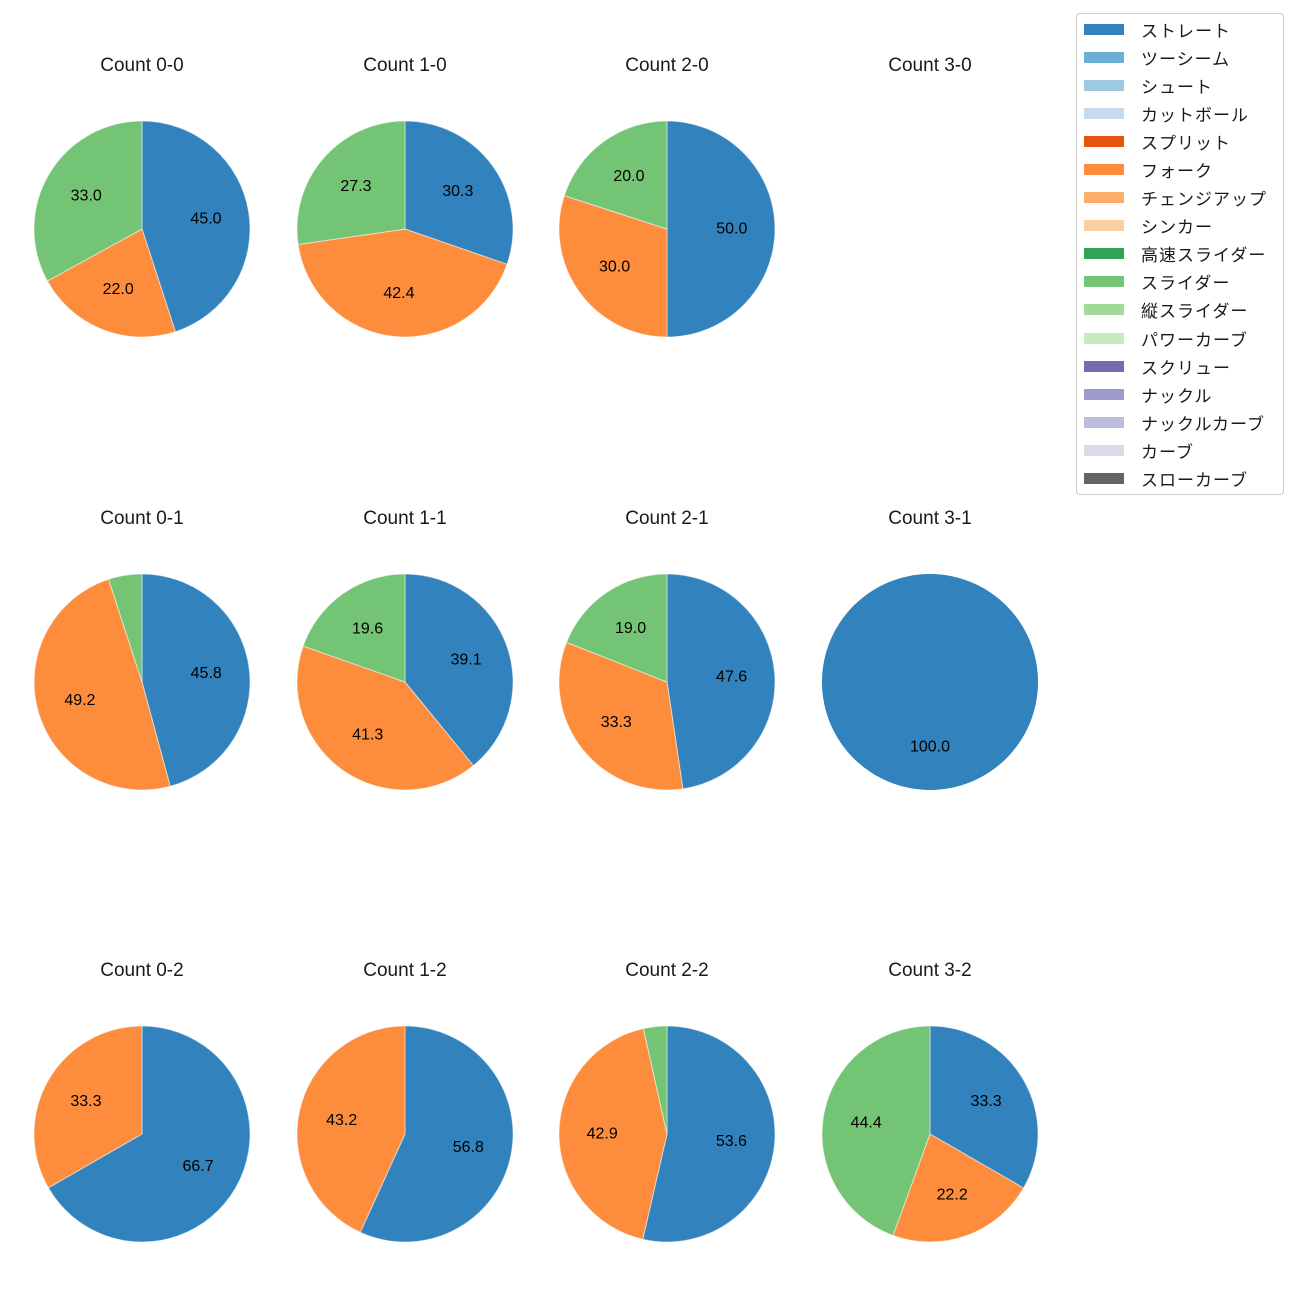 The height and width of the screenshot is (1300, 1300). I want to click on pie-slice-percent-label-straight: 56.8, so click(468, 1147).